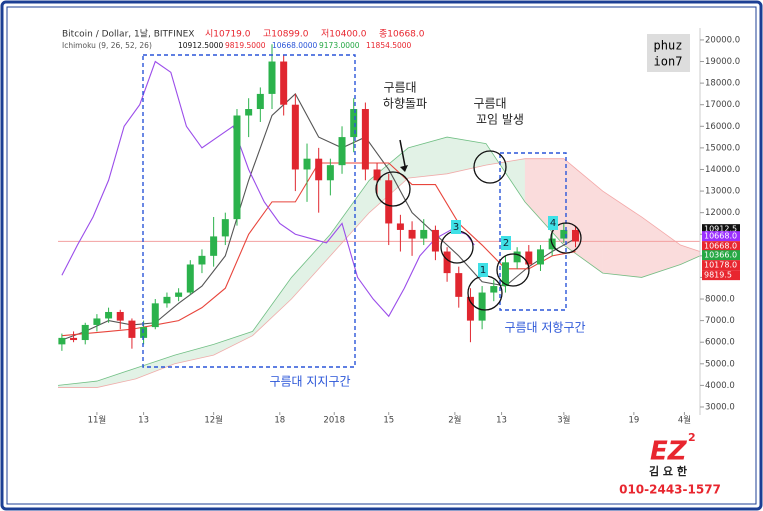  Describe the element at coordinates (722, 192) in the screenshot. I see `y-tick-label: 13000.0` at that location.